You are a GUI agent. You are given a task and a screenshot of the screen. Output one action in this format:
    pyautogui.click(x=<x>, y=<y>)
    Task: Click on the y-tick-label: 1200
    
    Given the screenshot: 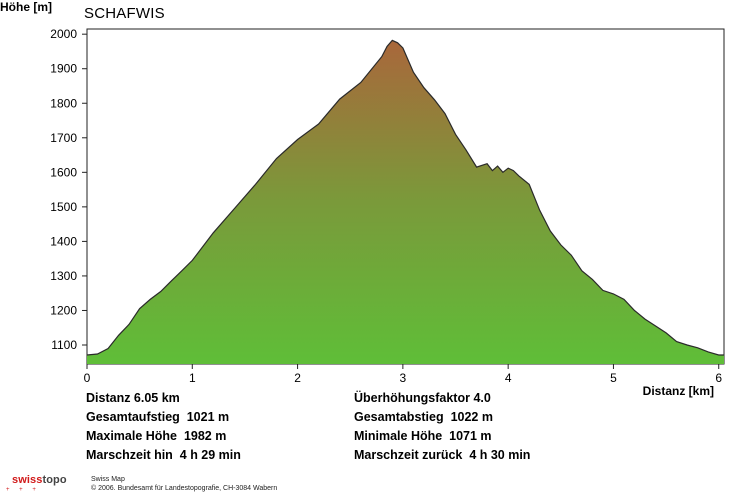 What is the action you would take?
    pyautogui.click(x=63, y=310)
    